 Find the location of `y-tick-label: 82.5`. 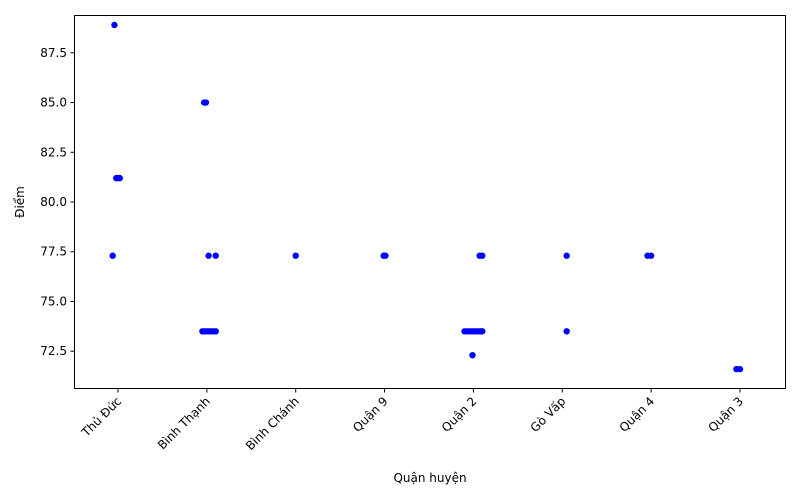

y-tick-label: 82.5 is located at coordinates (53, 152).